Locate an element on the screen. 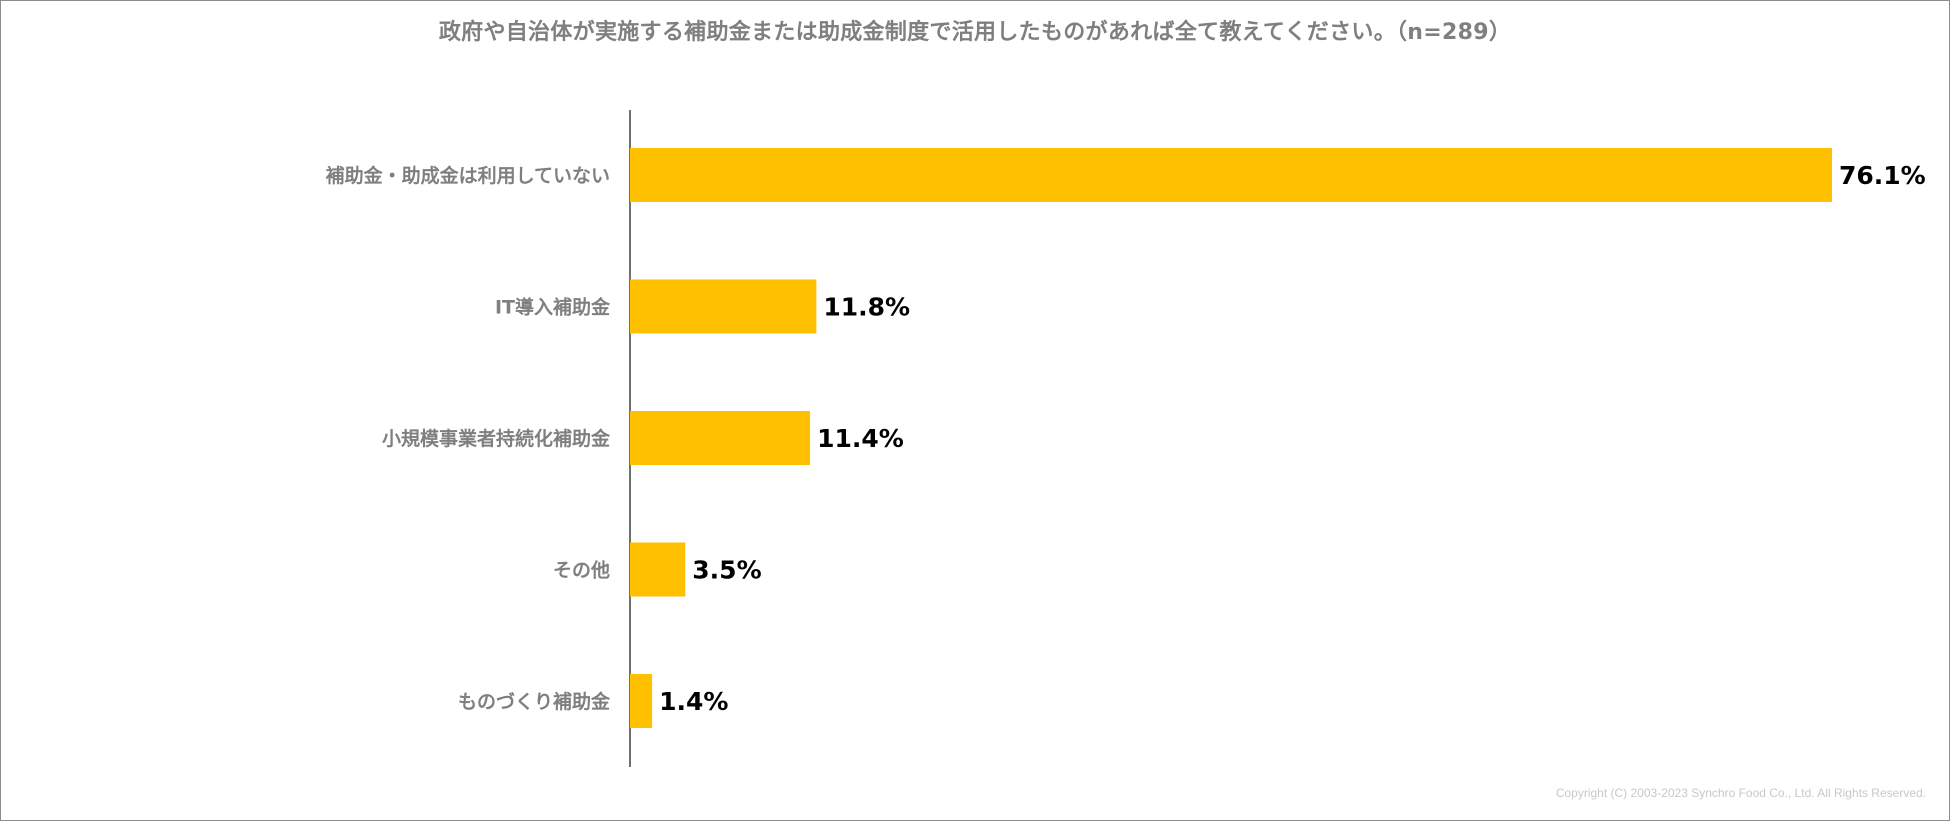 The width and height of the screenshot is (1950, 821). category-label-4: ものづくり補助金 is located at coordinates (534, 701).